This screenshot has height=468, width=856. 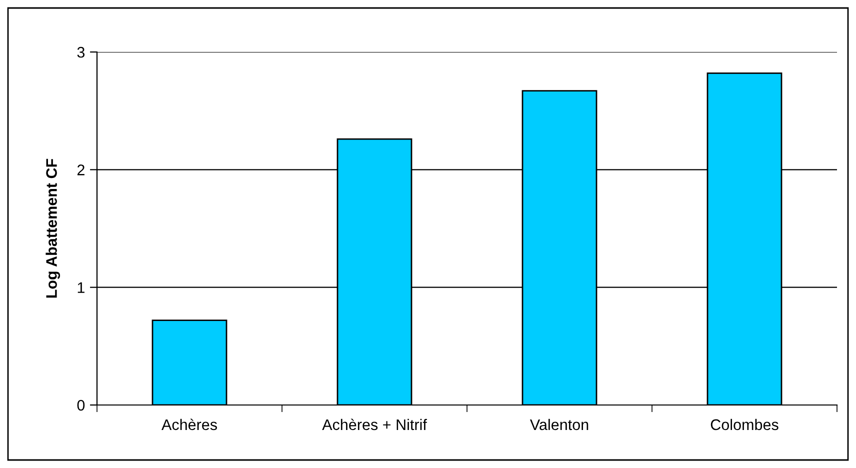 What do you see at coordinates (559, 424) in the screenshot?
I see `x-tick-label: Valenton` at bounding box center [559, 424].